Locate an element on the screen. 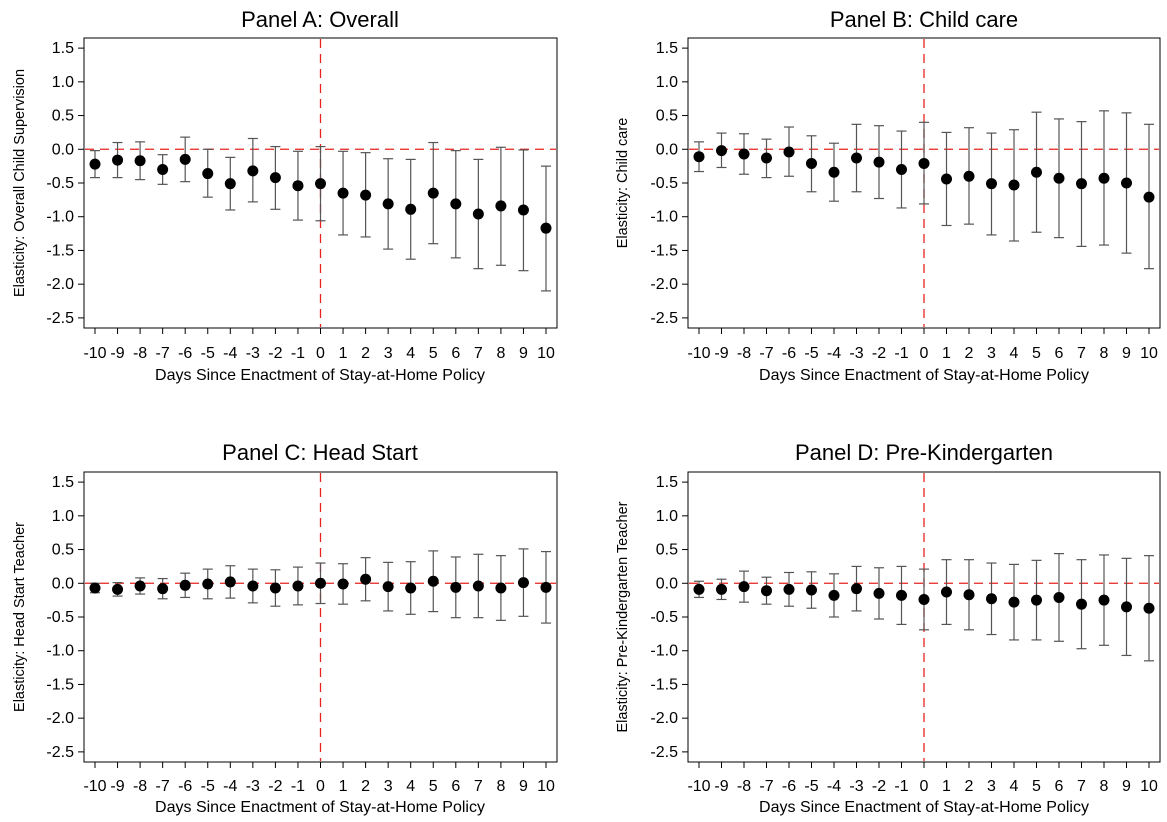 Image resolution: width=1167 pixels, height=822 pixels. x-tick-label: 2 is located at coordinates (365, 786).